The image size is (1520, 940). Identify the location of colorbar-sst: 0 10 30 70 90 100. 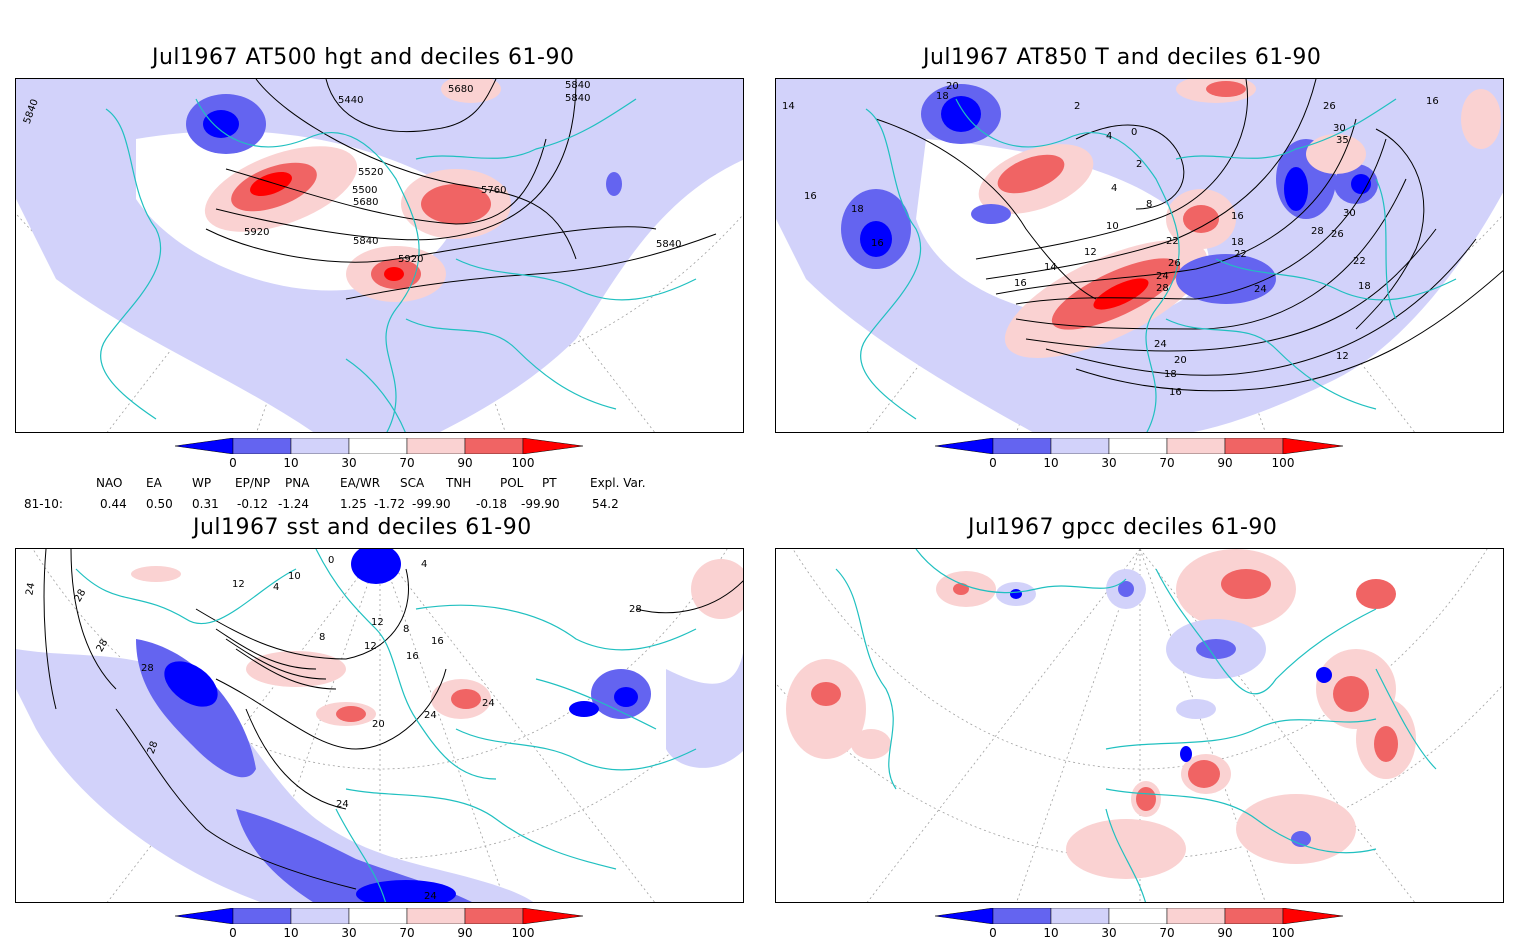
(379, 923).